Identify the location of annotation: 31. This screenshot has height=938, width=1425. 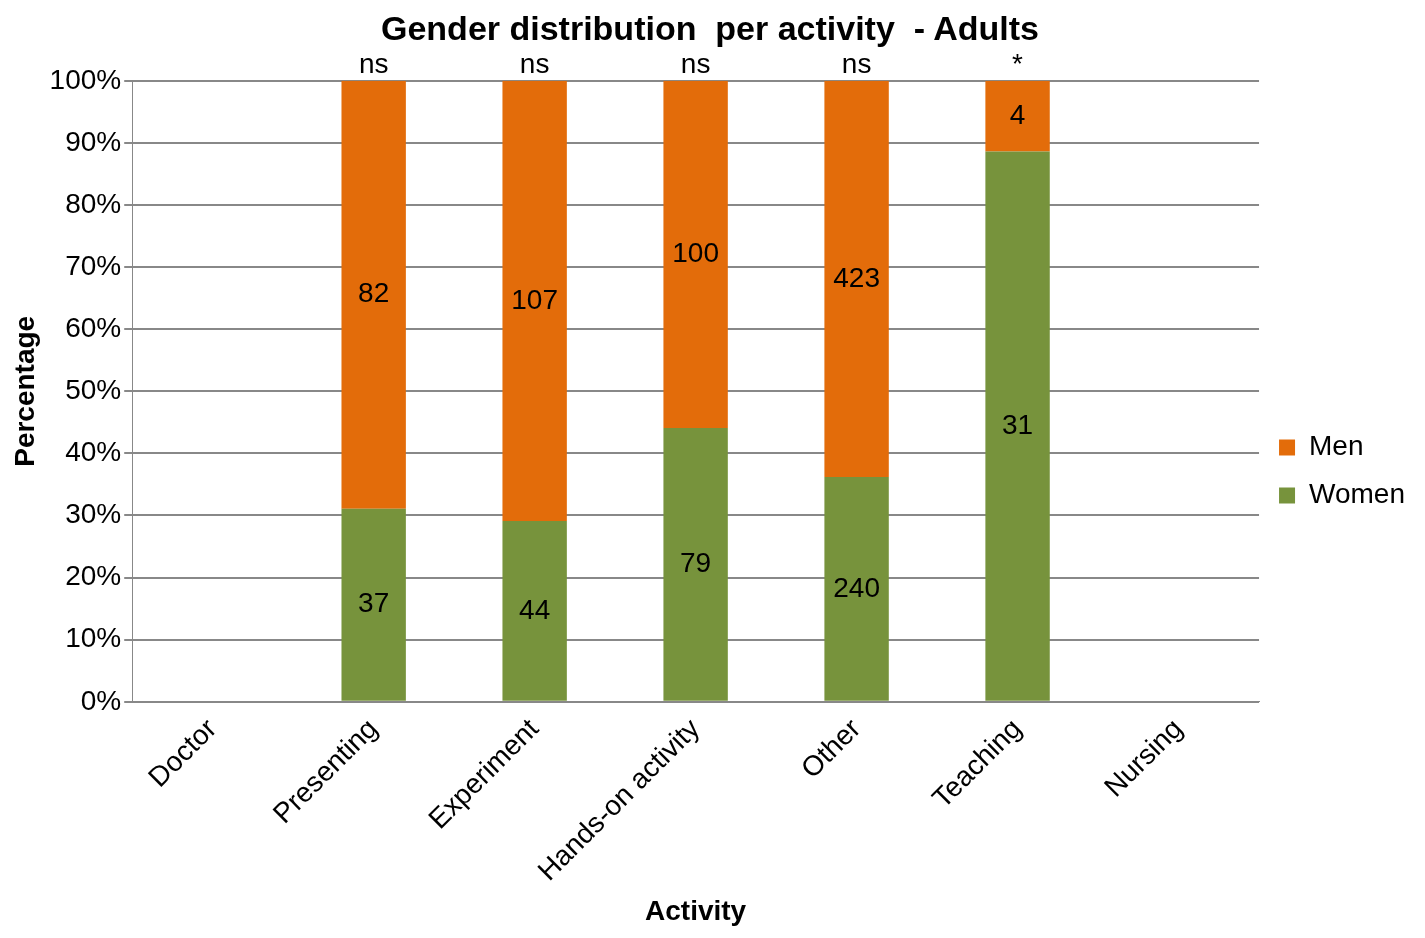
(1018, 424).